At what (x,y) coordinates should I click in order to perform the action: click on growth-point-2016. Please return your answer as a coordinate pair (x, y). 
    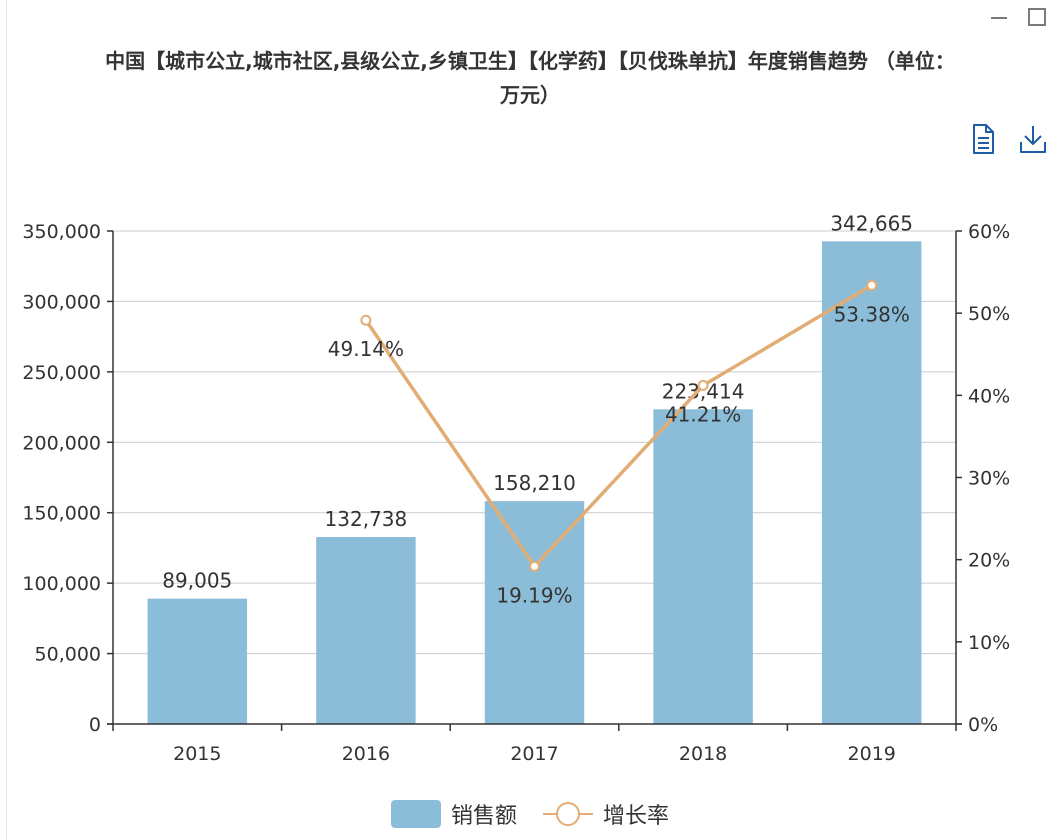
    Looking at the image, I should click on (366, 320).